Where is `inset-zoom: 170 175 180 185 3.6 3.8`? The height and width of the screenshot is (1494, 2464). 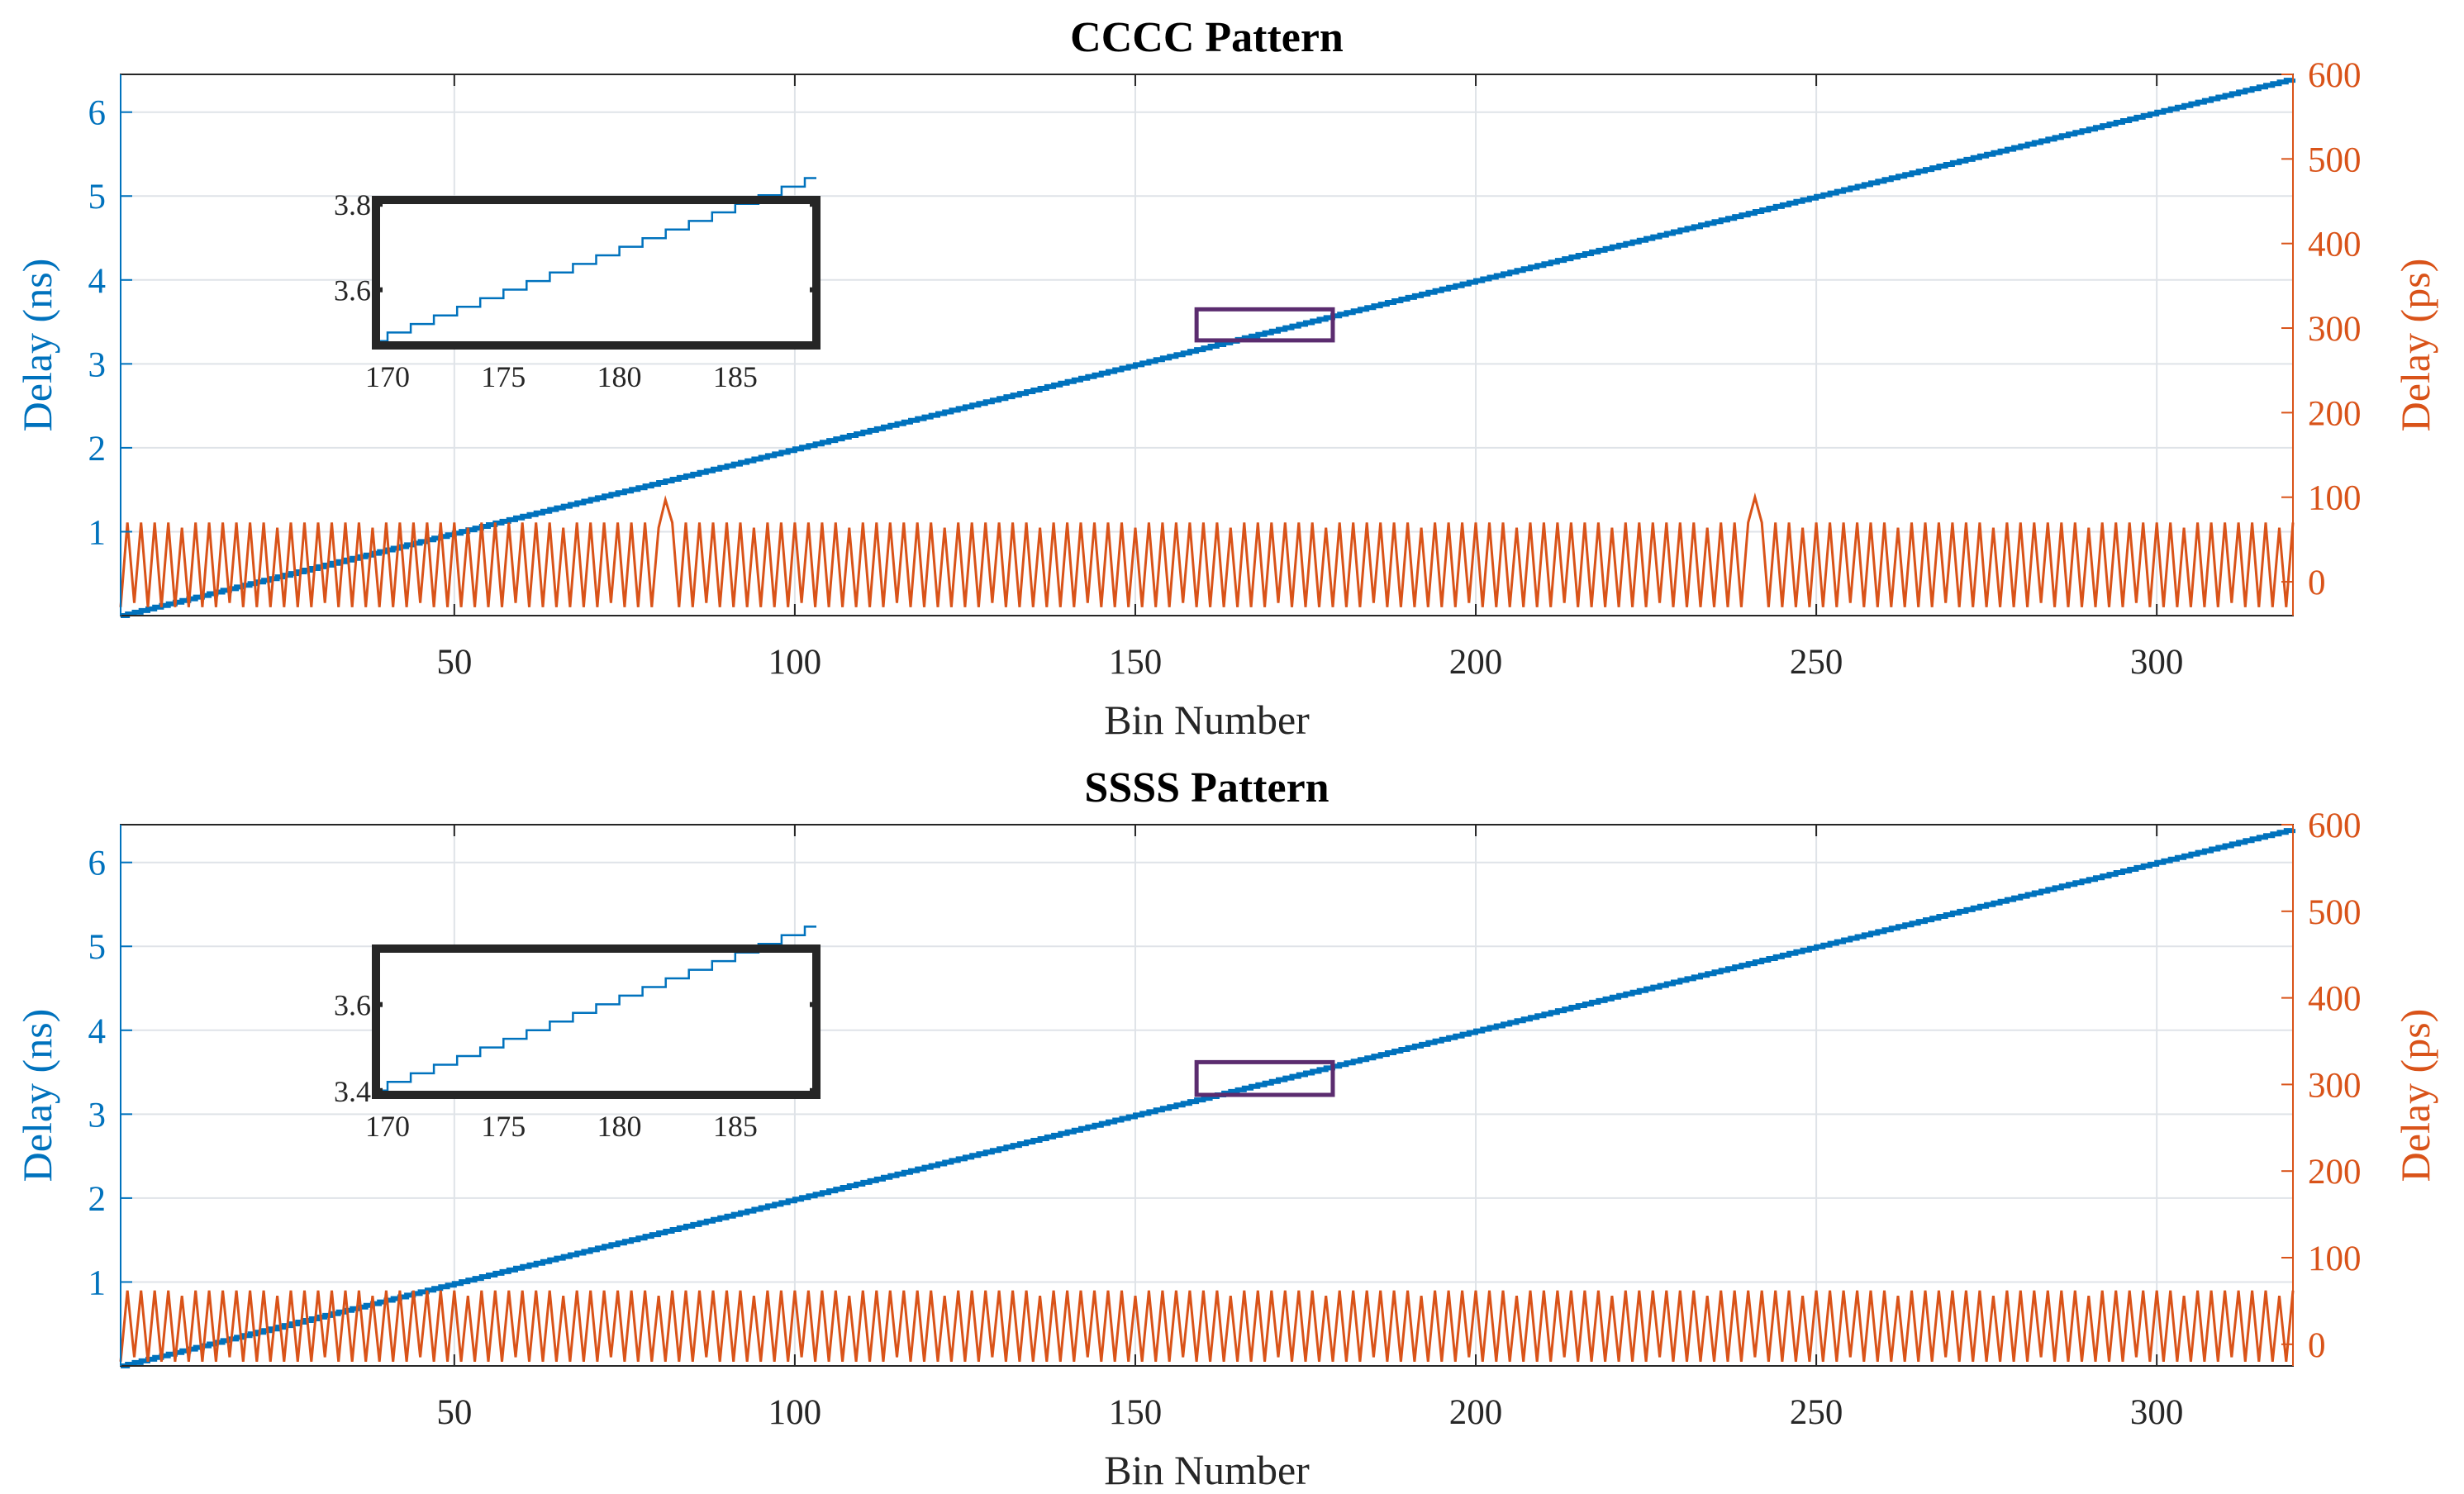
inset-zoom: 170 175 180 185 3.6 3.8 is located at coordinates (577, 285).